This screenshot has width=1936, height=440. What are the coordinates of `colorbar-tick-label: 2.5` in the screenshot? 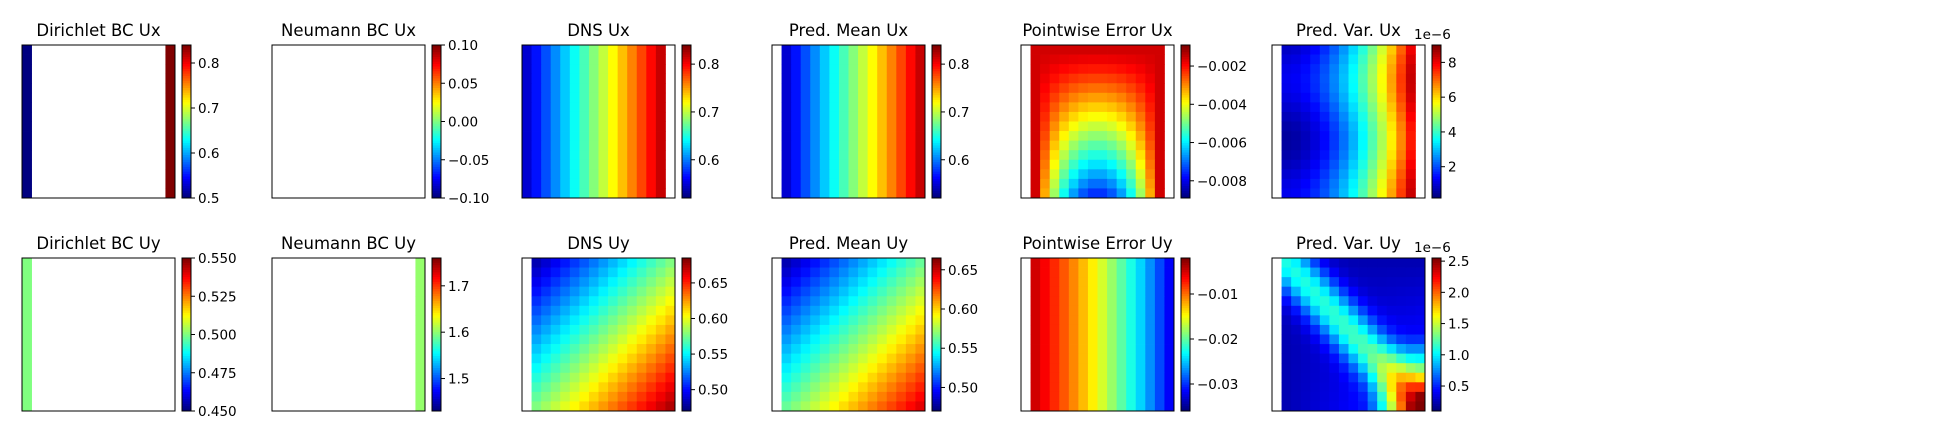 It's located at (1458, 262).